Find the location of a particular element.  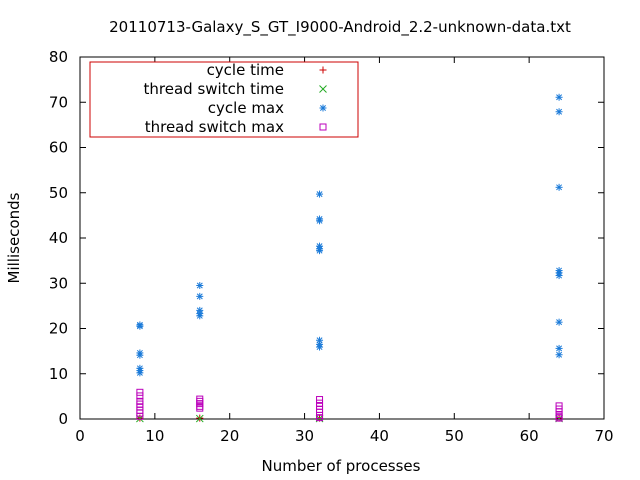

legend-label: thread switch time is located at coordinates (214, 89).